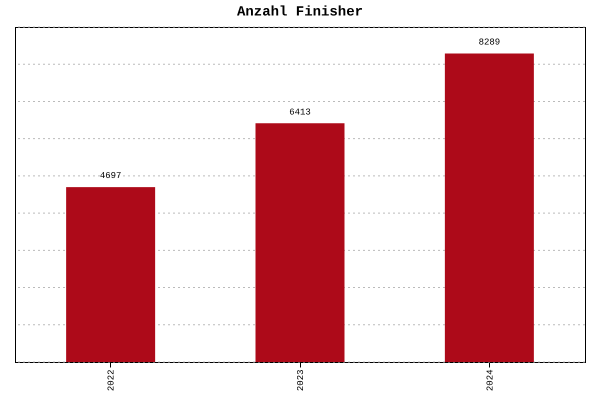 The image size is (600, 400). What do you see at coordinates (300, 112) in the screenshot?
I see `data-label: 6413` at bounding box center [300, 112].